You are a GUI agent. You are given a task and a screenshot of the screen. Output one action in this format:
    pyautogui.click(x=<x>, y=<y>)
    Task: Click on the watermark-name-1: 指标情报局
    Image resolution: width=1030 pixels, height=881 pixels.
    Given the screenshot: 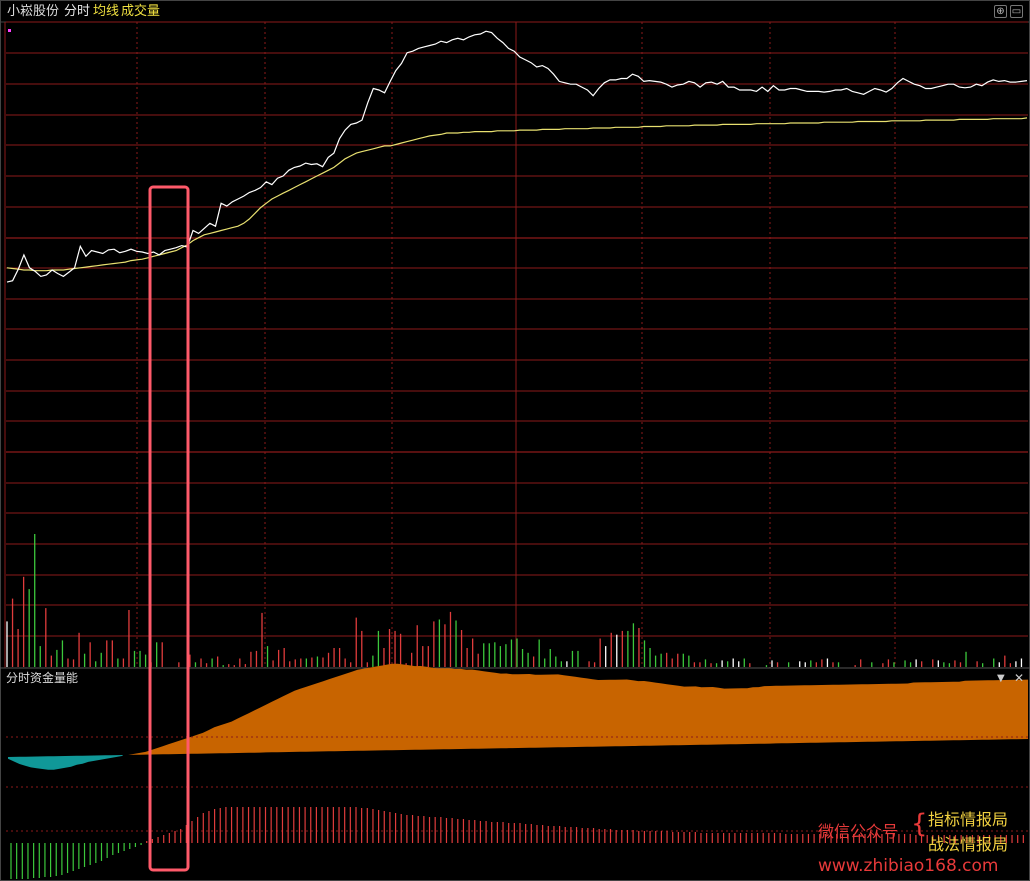 What is the action you would take?
    pyautogui.click(x=968, y=819)
    